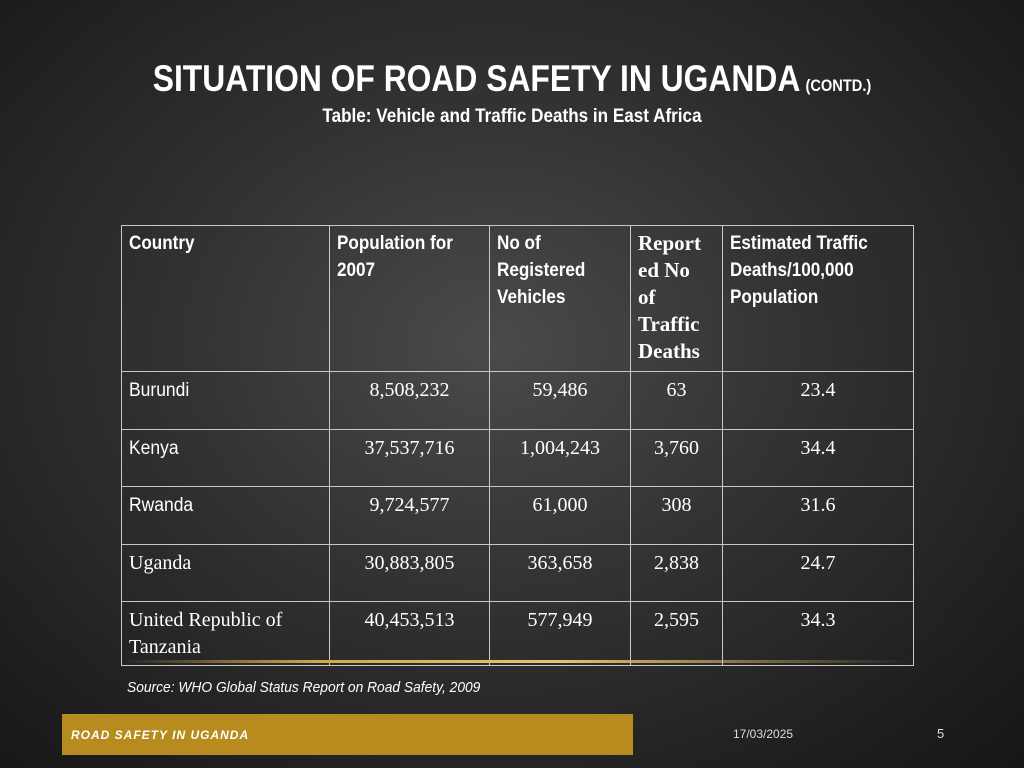  Describe the element at coordinates (560, 572) in the screenshot. I see `cell-vehicles: 363,658` at that location.